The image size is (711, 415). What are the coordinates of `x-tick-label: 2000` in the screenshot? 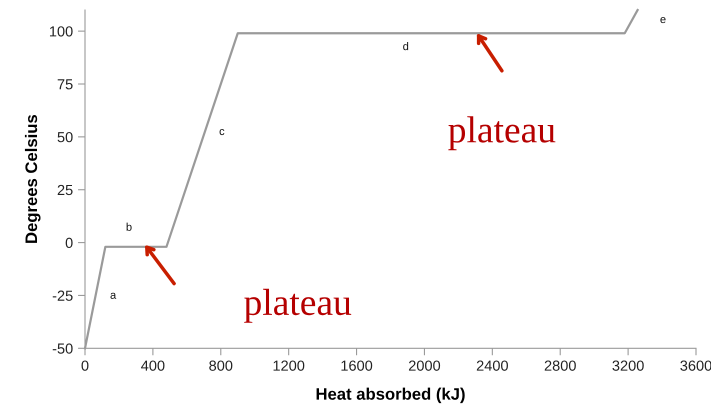 It's located at (424, 365).